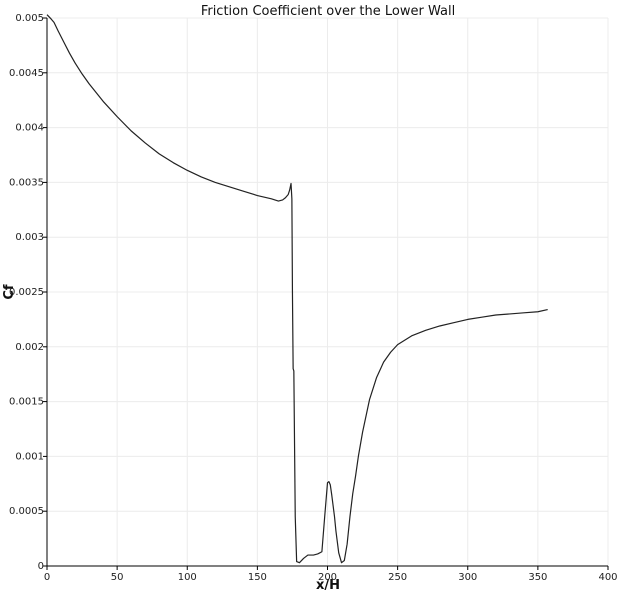  I want to click on y-tick-label: 0.001, so click(29, 456).